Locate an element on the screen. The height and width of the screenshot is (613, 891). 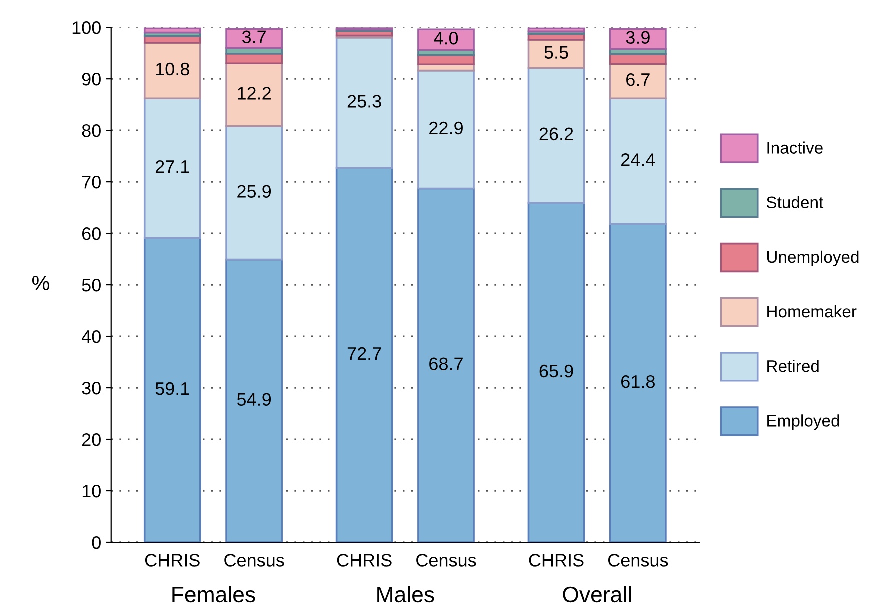
y-tick-label: 50 is located at coordinates (91, 285).